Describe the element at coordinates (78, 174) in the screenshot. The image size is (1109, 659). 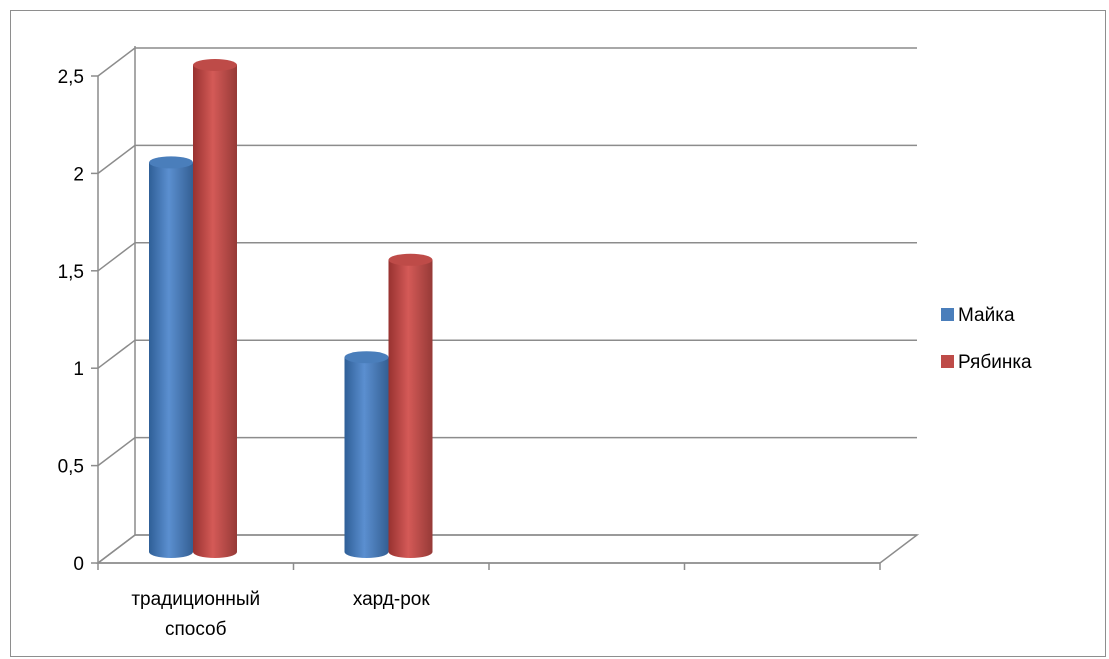
I see `y-tick-label: 2` at that location.